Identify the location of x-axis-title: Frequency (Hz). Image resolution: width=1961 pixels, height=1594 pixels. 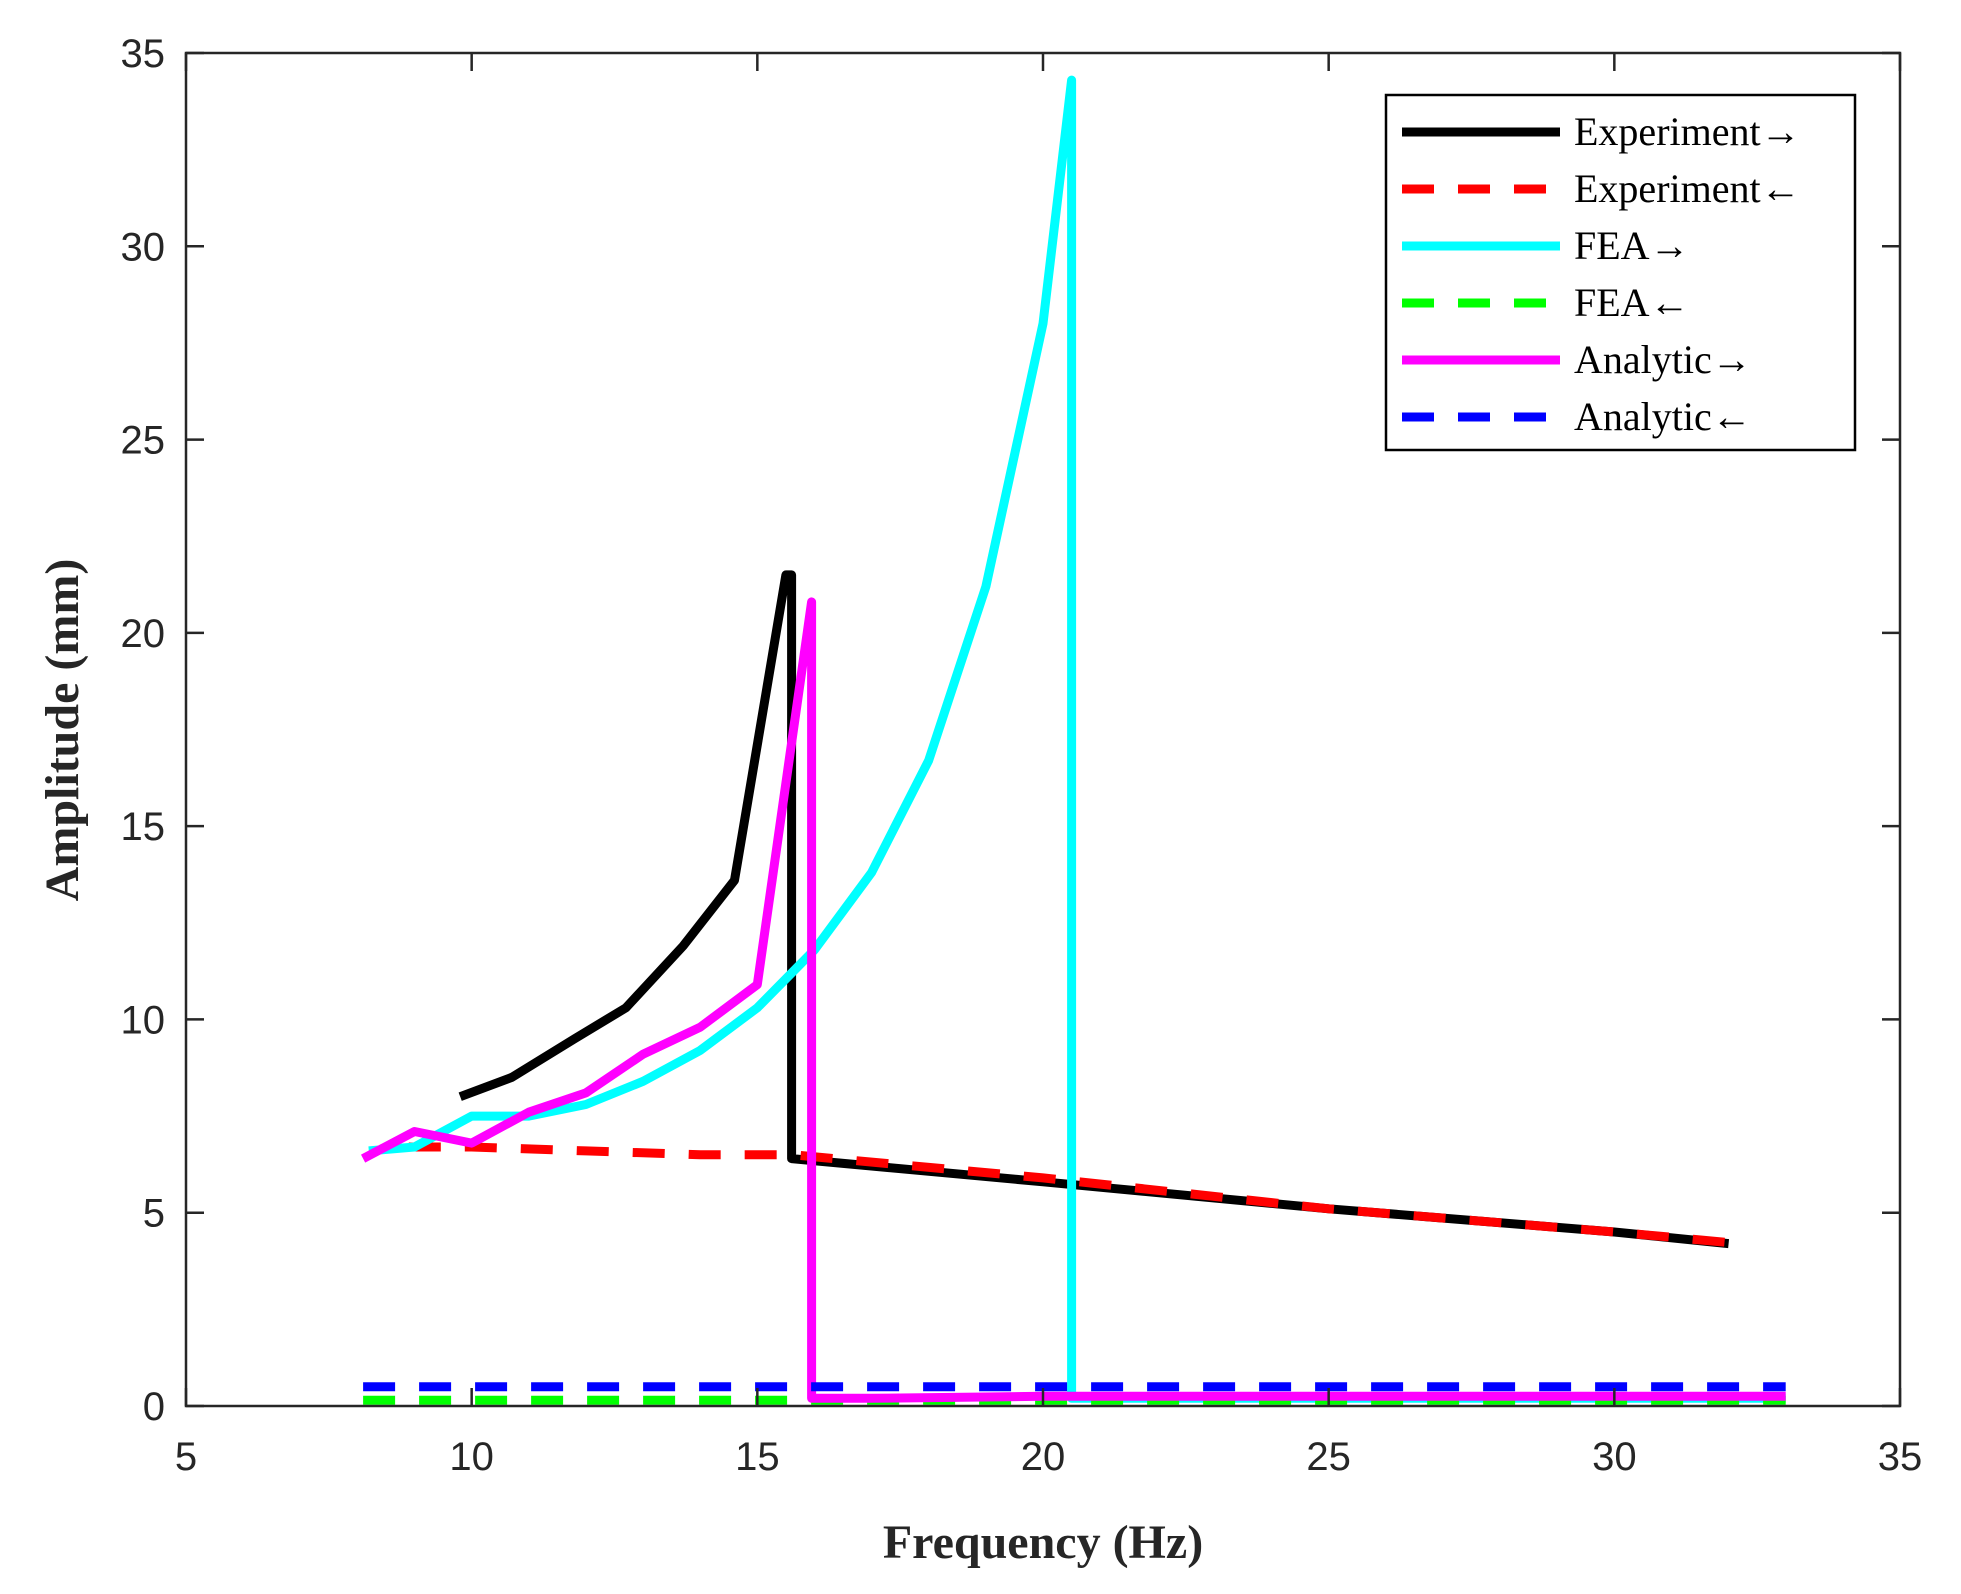
(1043, 1542).